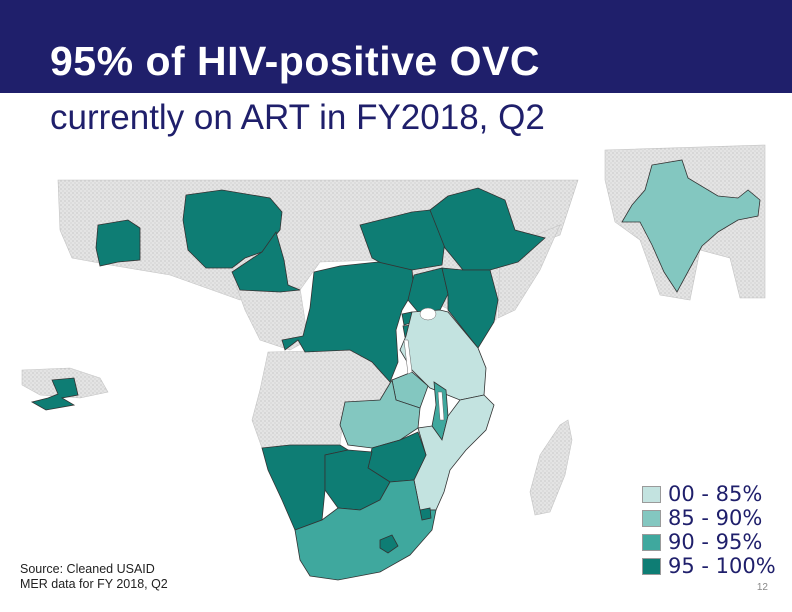  Describe the element at coordinates (54, 394) in the screenshot. I see `region-haiti` at that location.